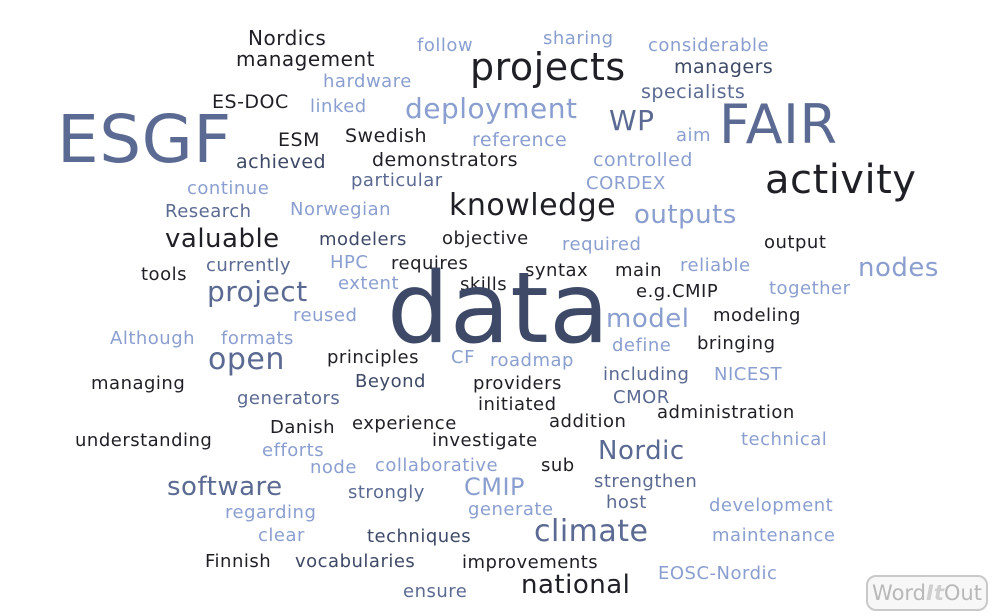  What do you see at coordinates (225, 487) in the screenshot?
I see `cloud-word: software` at bounding box center [225, 487].